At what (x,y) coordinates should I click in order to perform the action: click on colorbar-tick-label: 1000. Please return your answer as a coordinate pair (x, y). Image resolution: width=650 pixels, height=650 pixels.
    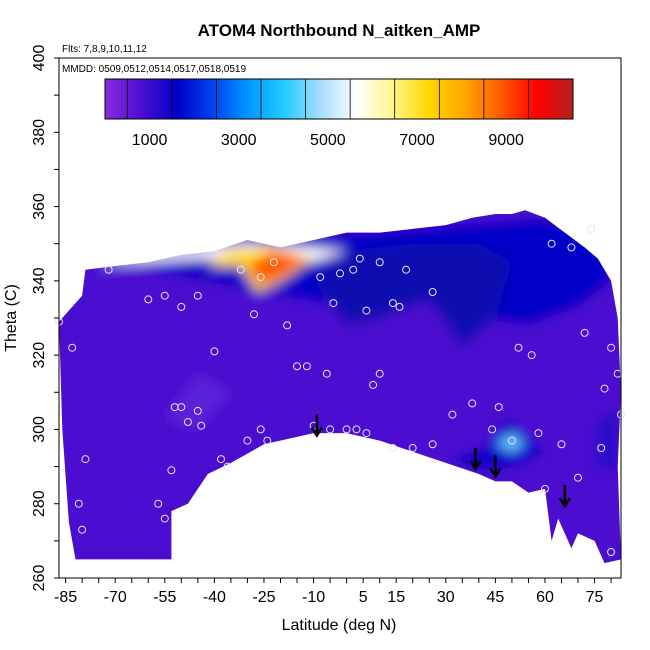
    Looking at the image, I should click on (150, 140).